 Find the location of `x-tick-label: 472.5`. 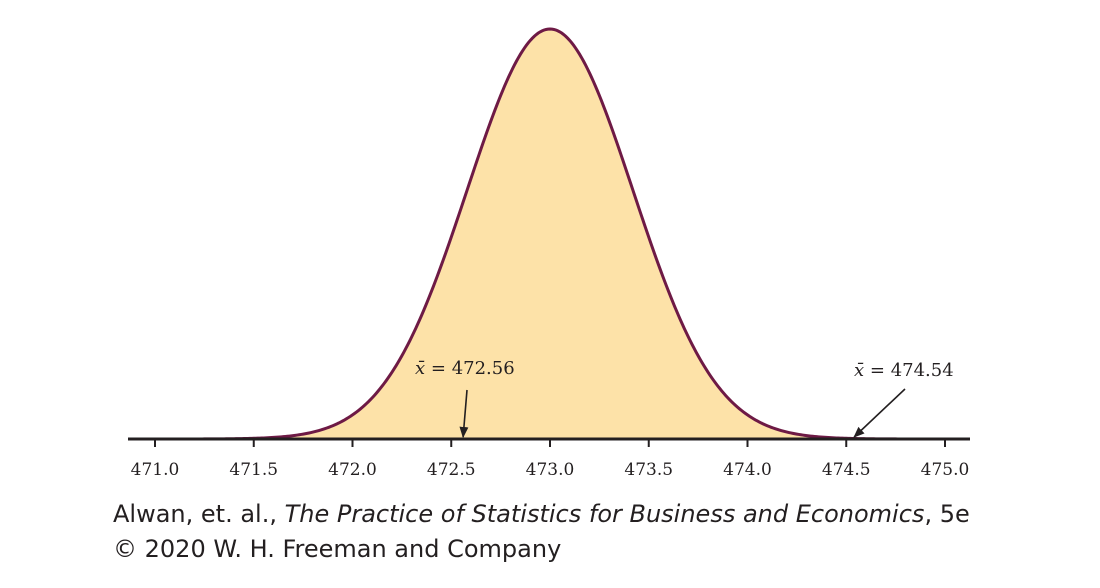

x-tick-label: 472.5 is located at coordinates (451, 470).